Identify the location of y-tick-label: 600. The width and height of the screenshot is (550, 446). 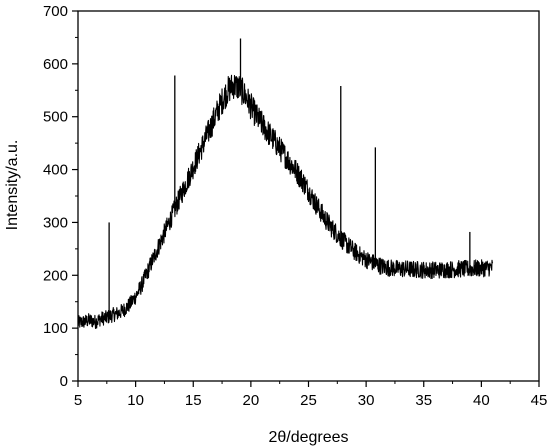
(55, 64).